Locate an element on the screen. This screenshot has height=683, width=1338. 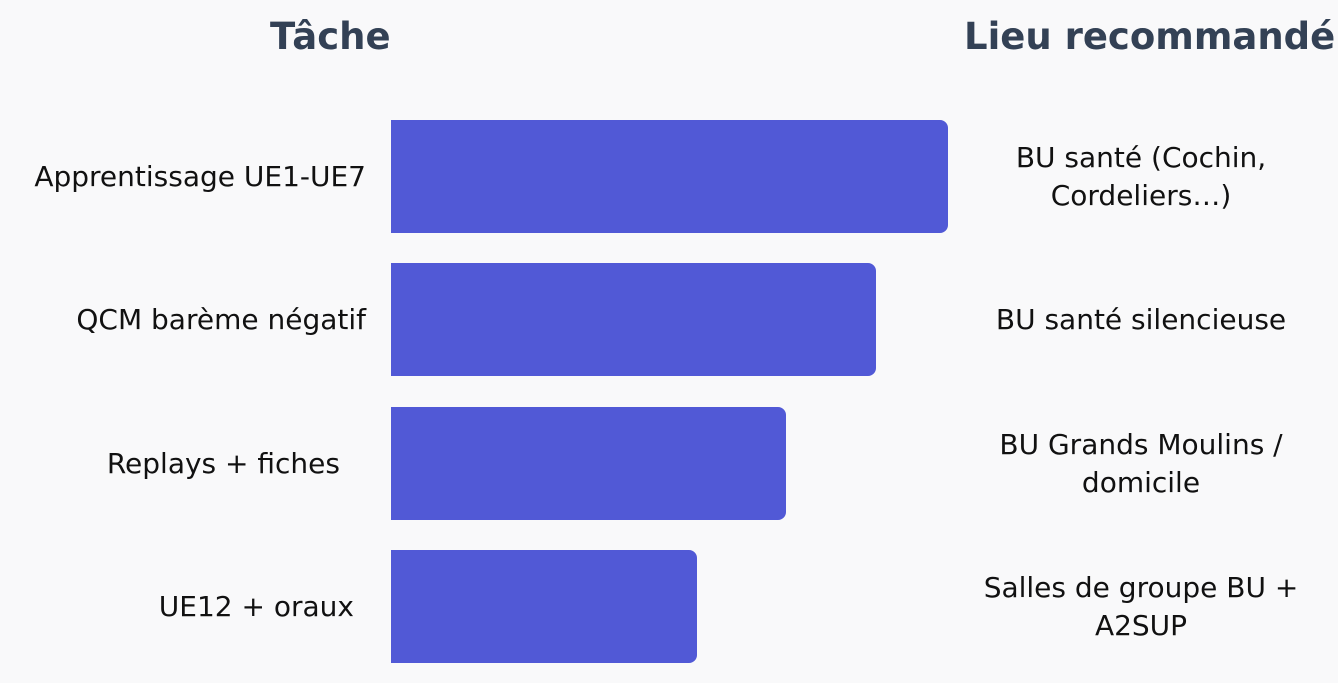
place-cell: BU santé (Cochin, Cordeliers…) is located at coordinates (1141, 177).